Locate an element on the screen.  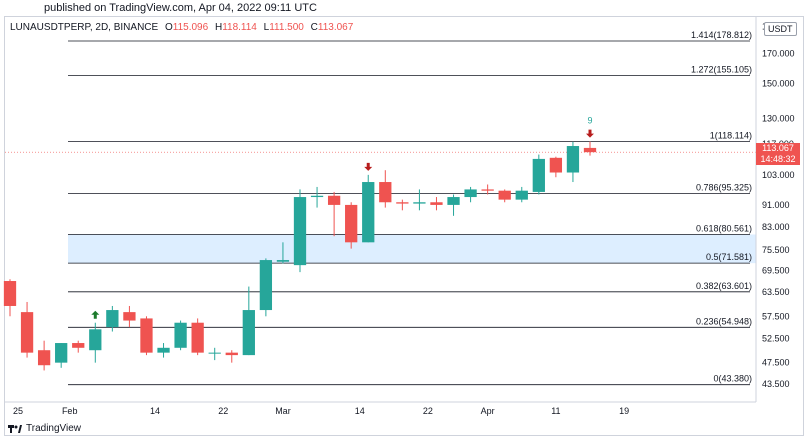
fib-highlight-zone is located at coordinates (412, 249).